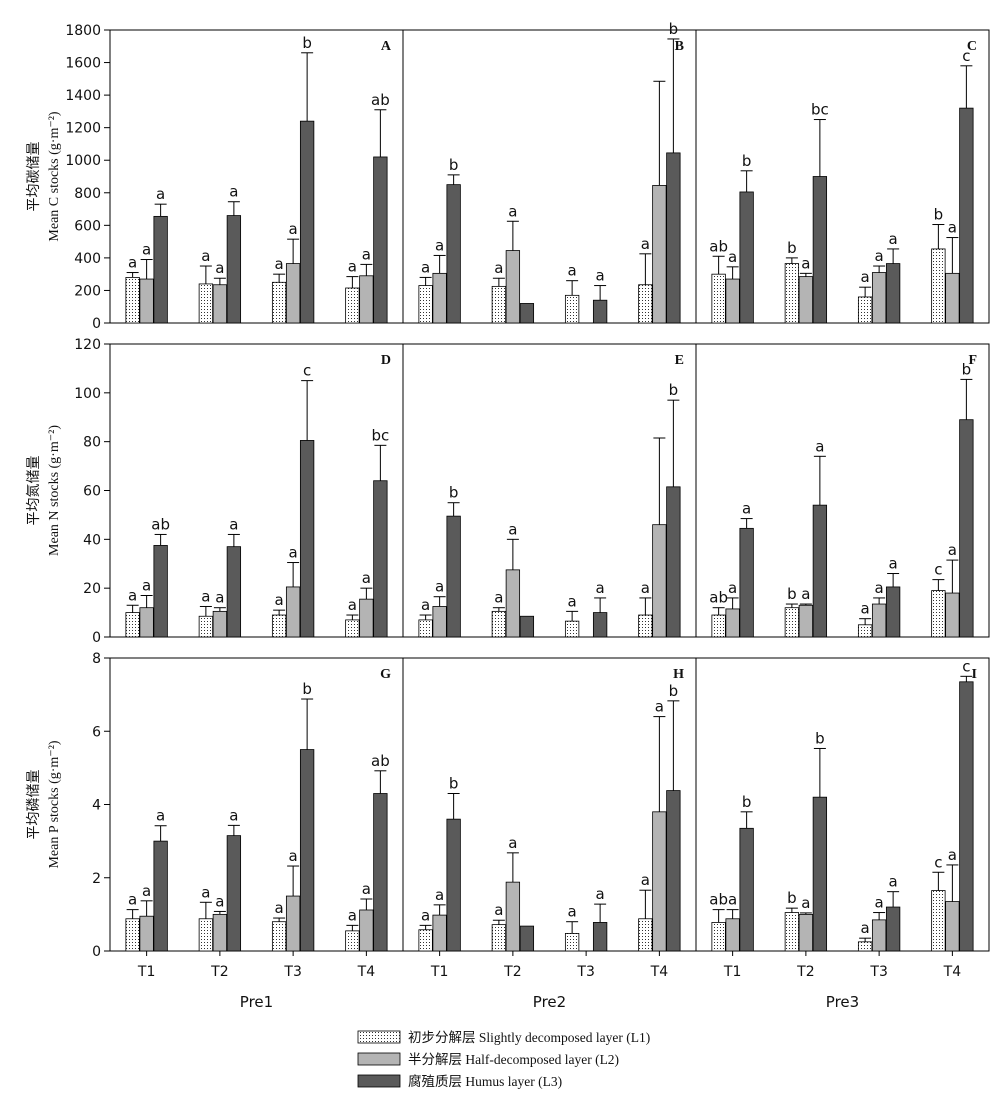  Describe the element at coordinates (34, 805) in the screenshot. I see `y-axis-label-cn: 平均磷储量` at that location.